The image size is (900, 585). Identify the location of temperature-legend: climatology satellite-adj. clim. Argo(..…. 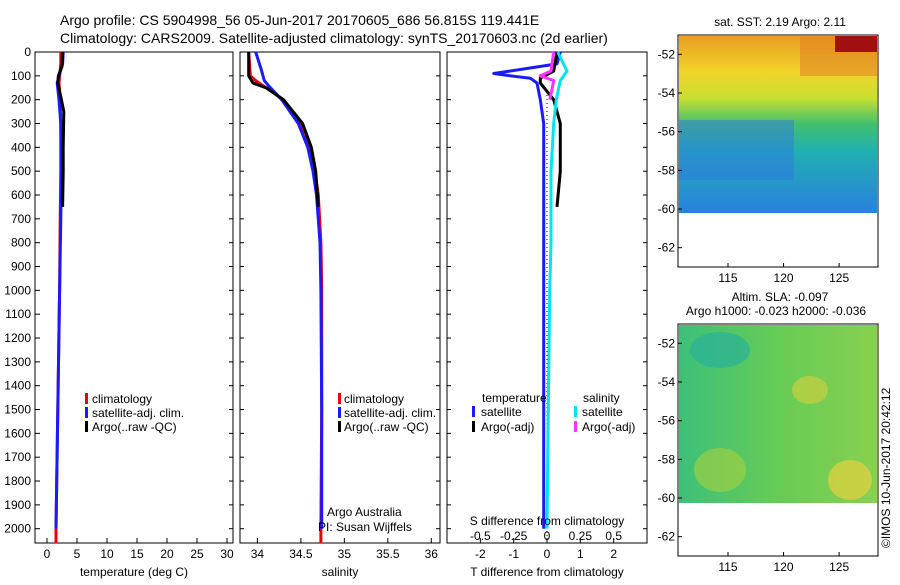
(134, 413).